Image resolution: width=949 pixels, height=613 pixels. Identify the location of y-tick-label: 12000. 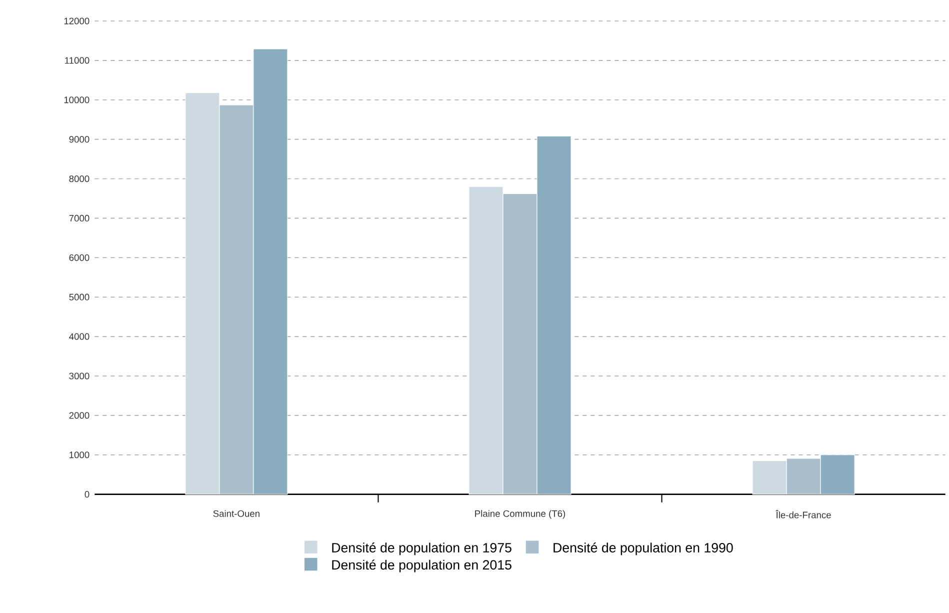
(77, 21).